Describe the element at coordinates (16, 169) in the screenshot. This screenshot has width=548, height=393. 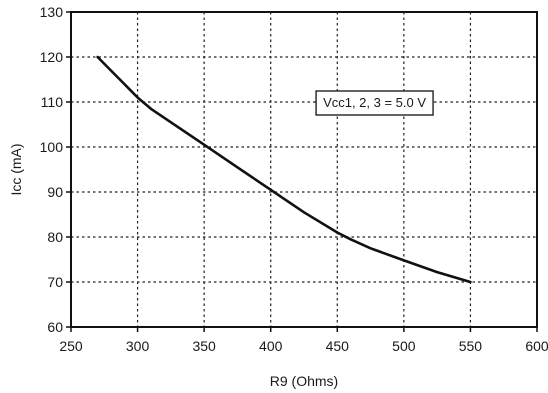
I see `y-axis-title: Icc (mA)` at that location.